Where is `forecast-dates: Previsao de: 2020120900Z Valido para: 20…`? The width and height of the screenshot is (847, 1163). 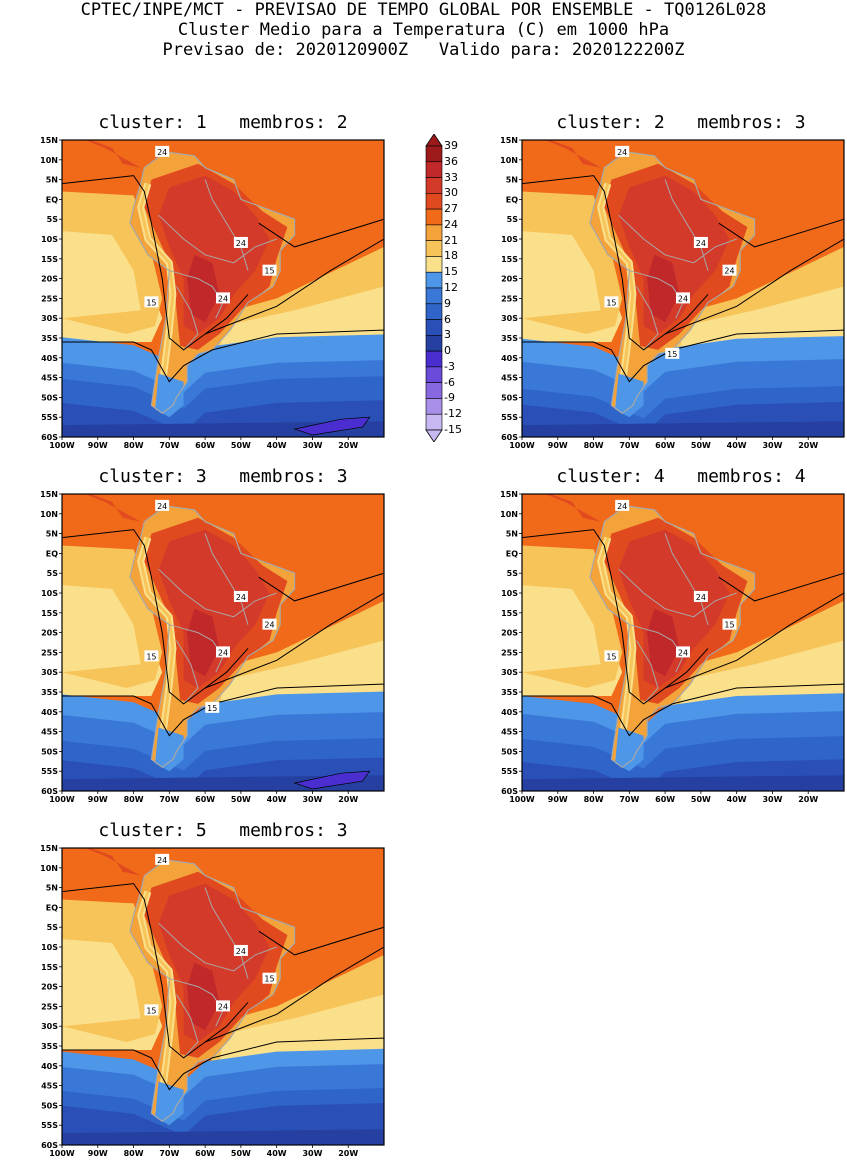 forecast-dates: Previsao de: 2020120900Z Valido para: 20… is located at coordinates (423, 50).